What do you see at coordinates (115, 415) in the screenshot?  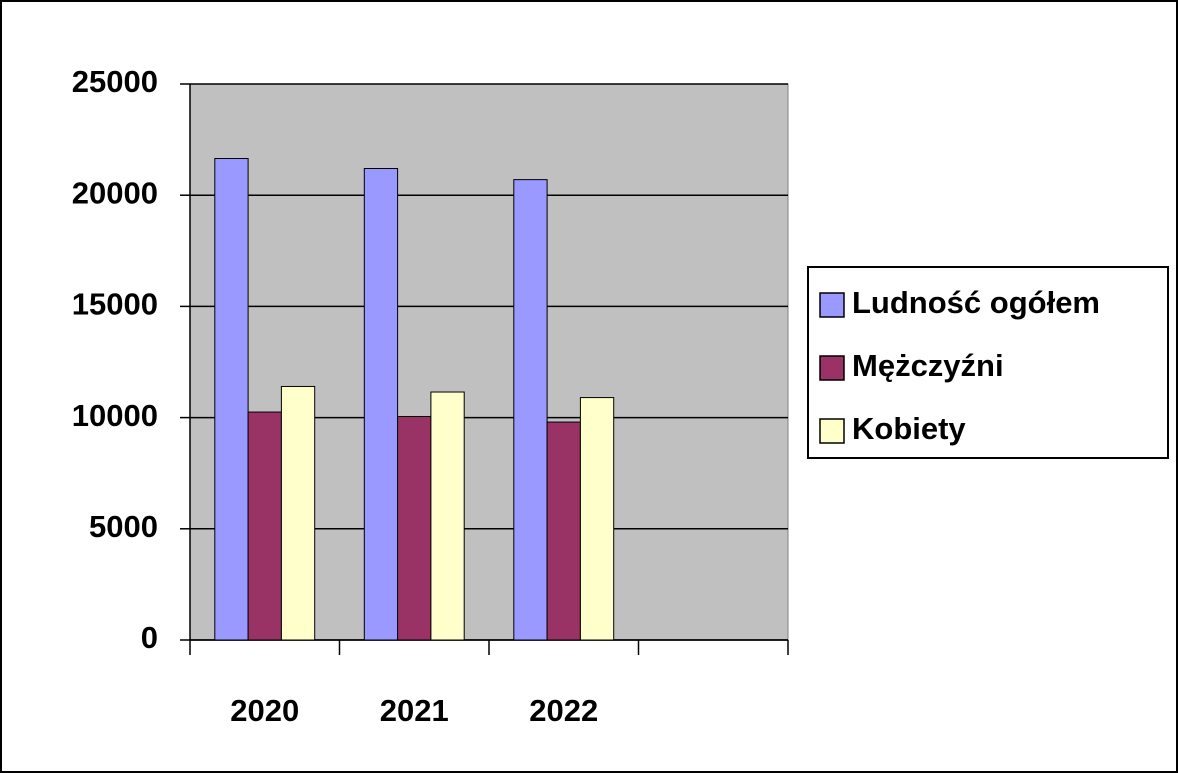 I see `y-tick-label: 10000` at bounding box center [115, 415].